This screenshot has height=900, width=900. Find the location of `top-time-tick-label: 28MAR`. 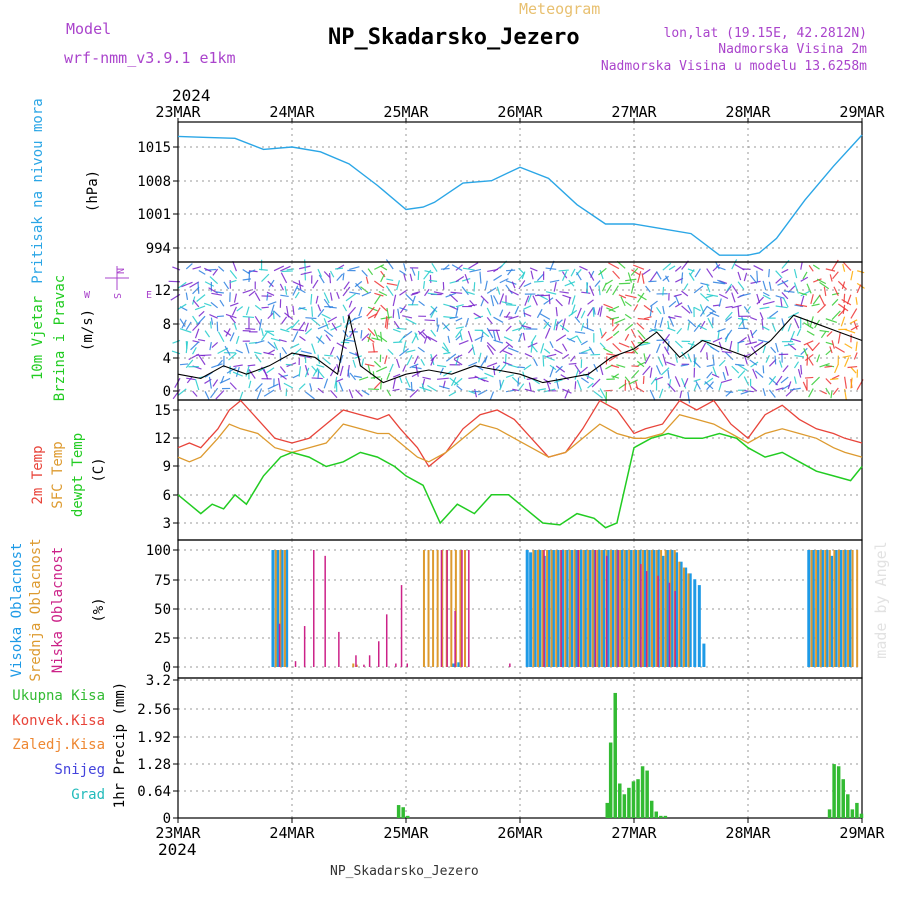

top-time-tick-label: 28MAR is located at coordinates (748, 112).